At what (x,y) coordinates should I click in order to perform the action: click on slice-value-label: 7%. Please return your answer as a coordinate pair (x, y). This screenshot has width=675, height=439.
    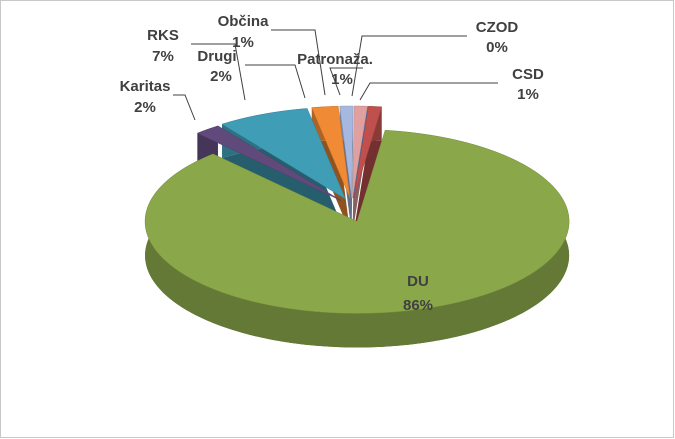
    Looking at the image, I should click on (163, 56).